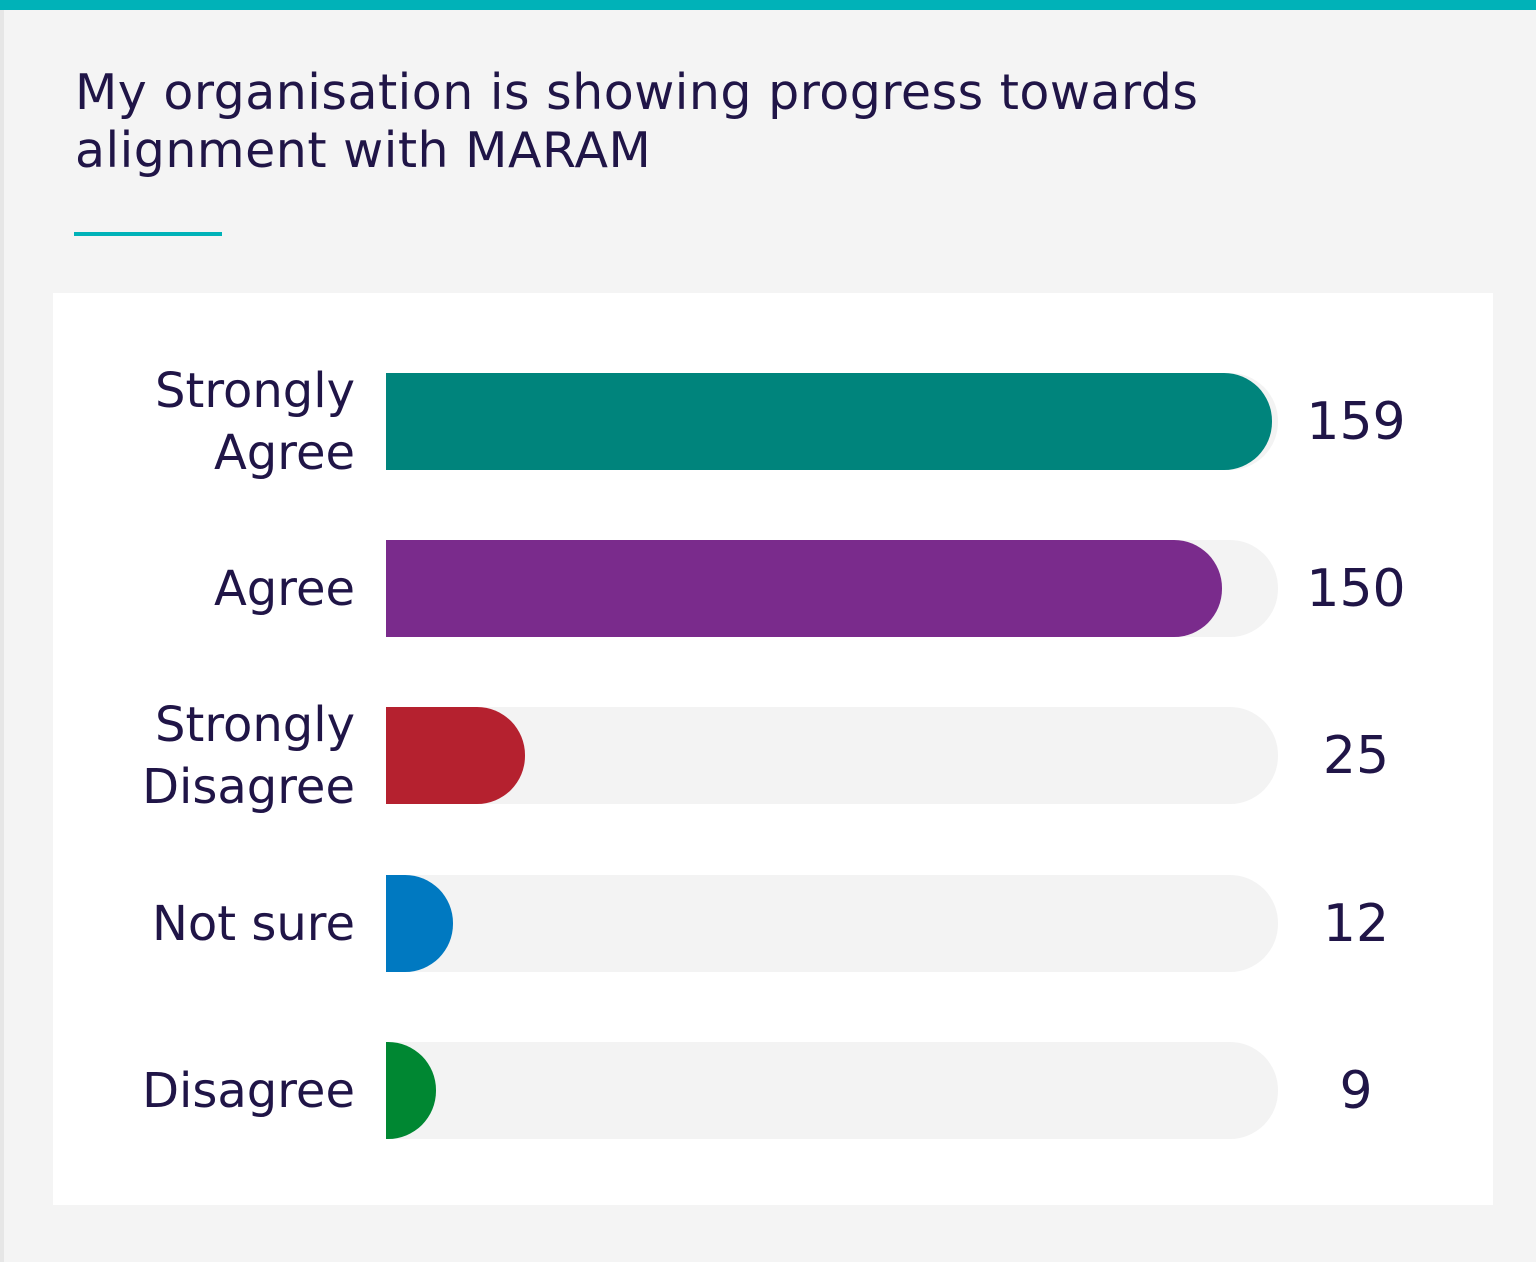 The height and width of the screenshot is (1262, 1536). I want to click on title-underline, so click(148, 234).